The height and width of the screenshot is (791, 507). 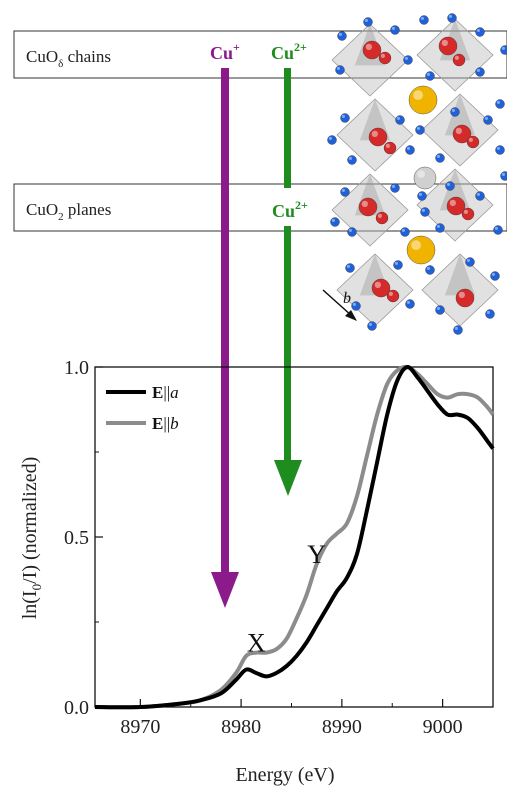 I want to click on cu-plus-label: Cu+, so click(x=225, y=51).